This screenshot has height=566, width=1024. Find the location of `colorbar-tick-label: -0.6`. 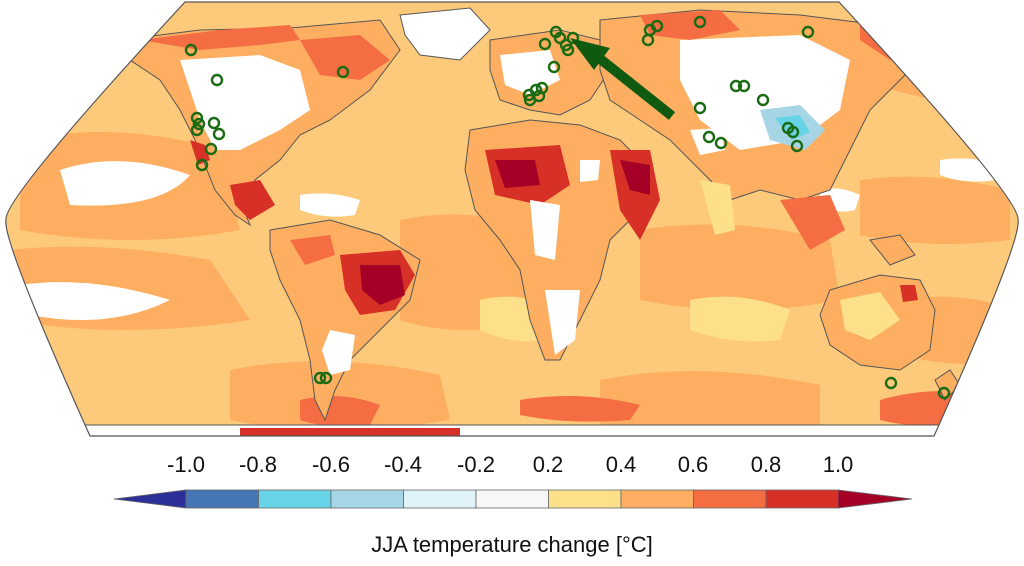

colorbar-tick-label: -0.6 is located at coordinates (331, 464).